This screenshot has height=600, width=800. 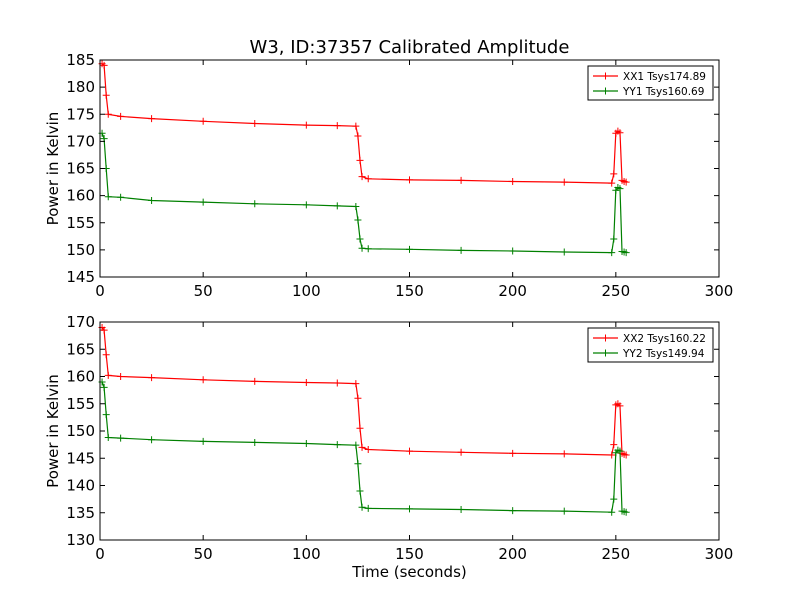 What do you see at coordinates (80, 114) in the screenshot?
I see `y-tick-label: 175` at bounding box center [80, 114].